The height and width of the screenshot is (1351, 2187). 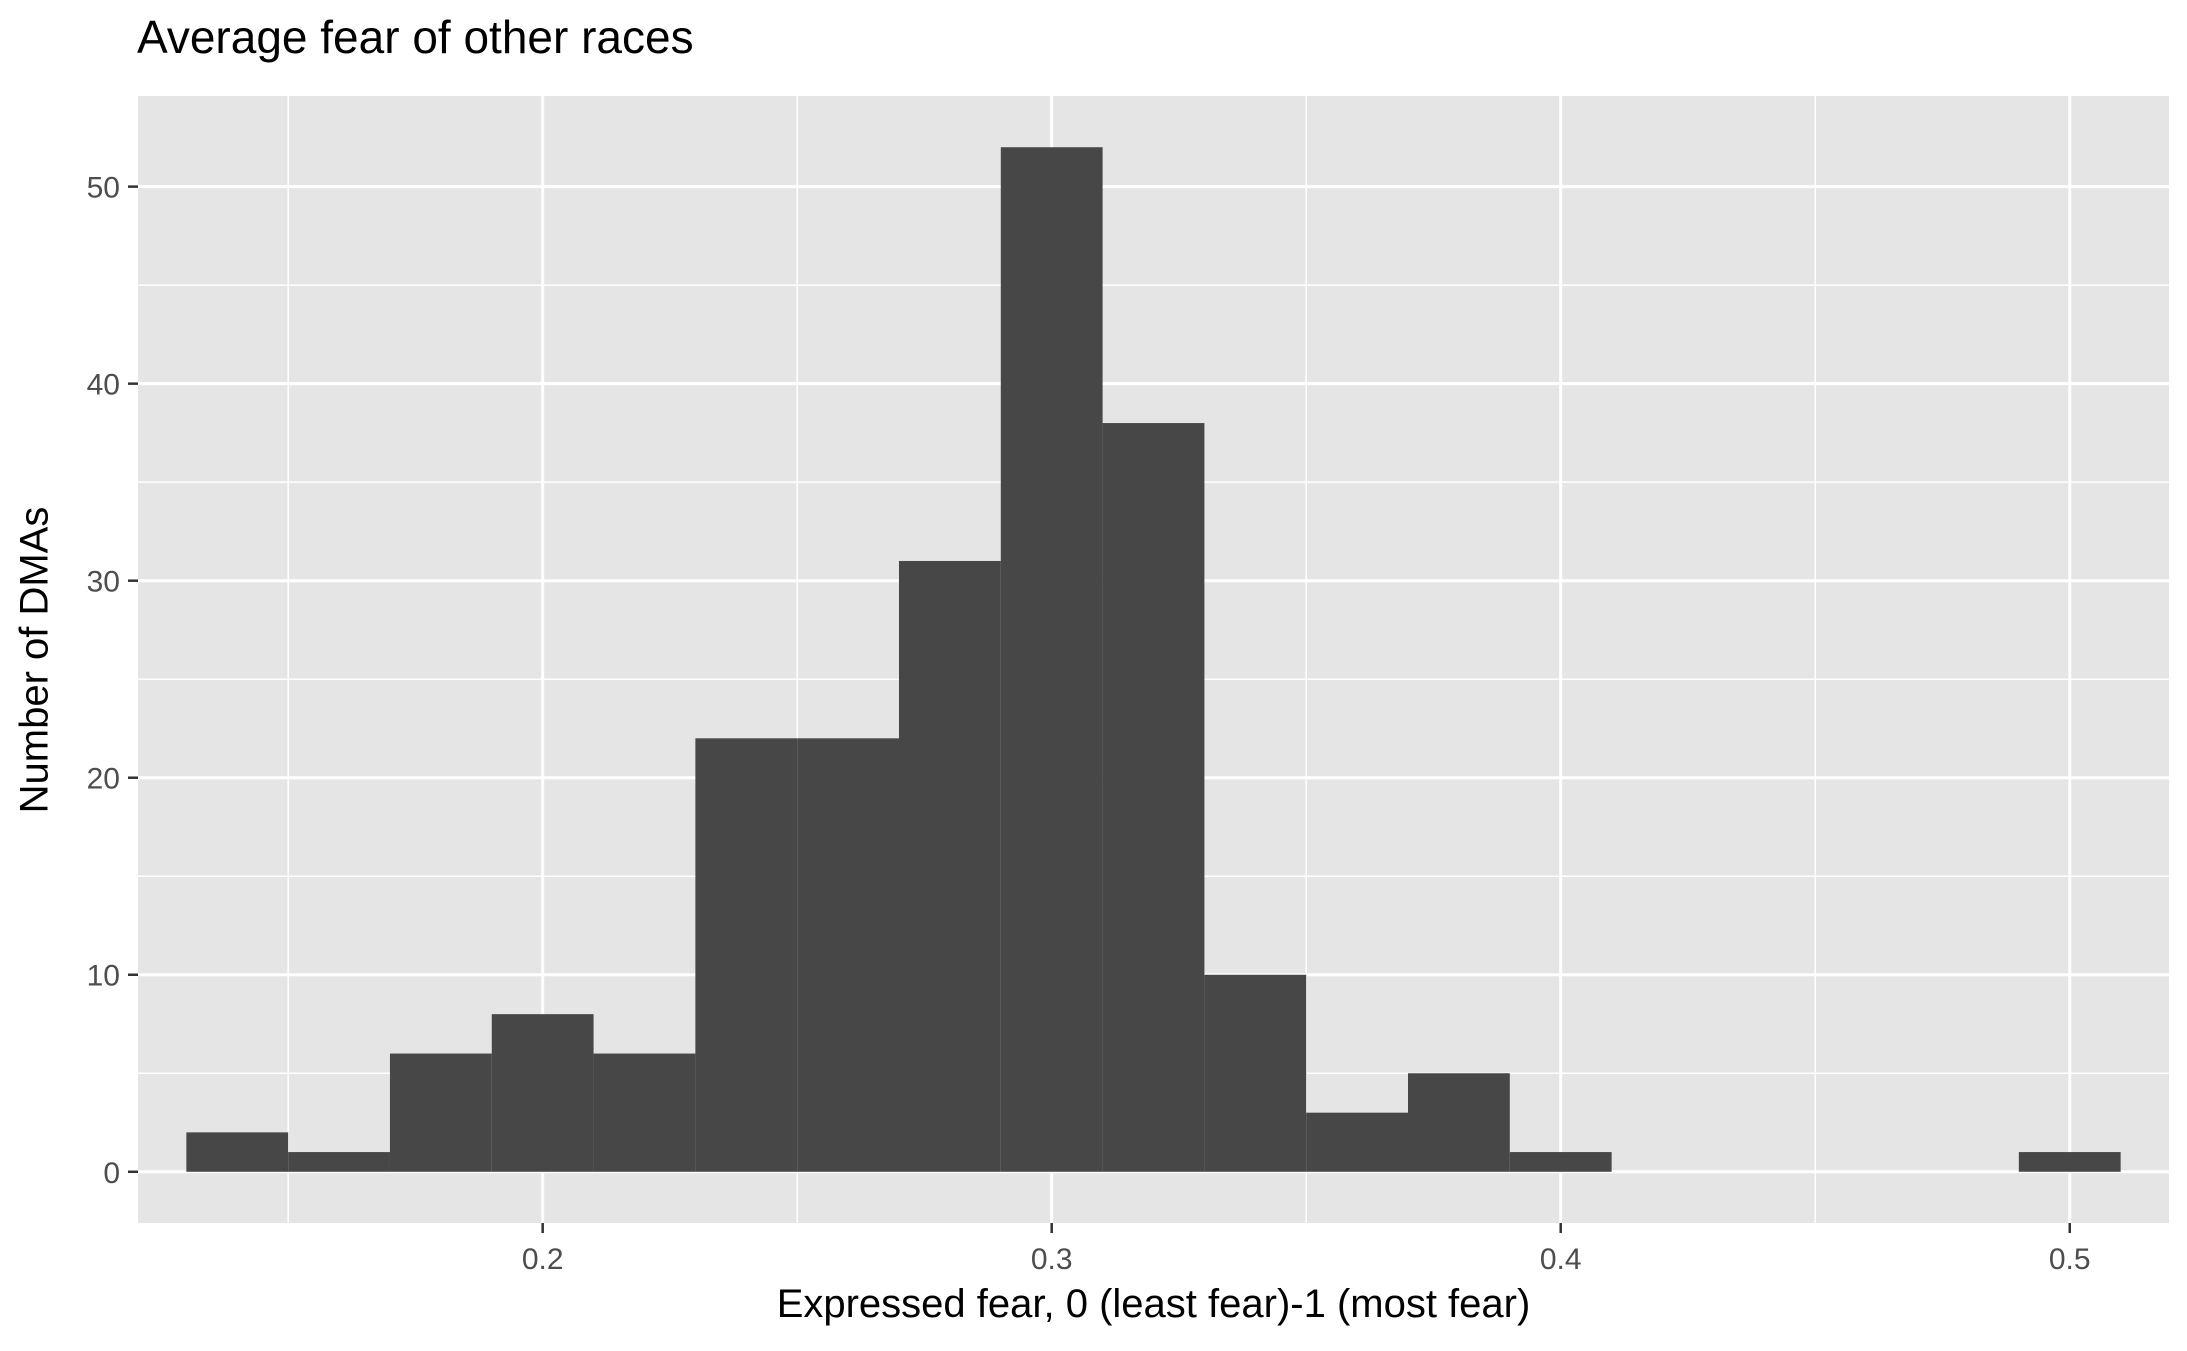 What do you see at coordinates (2070, 1259) in the screenshot?
I see `x-tick-label: 0.5` at bounding box center [2070, 1259].